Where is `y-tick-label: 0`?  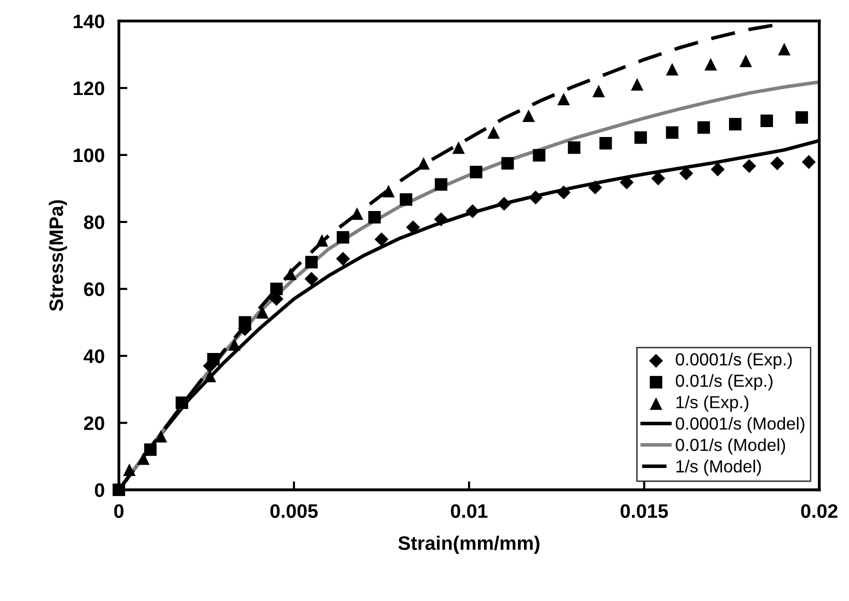 y-tick-label: 0 is located at coordinates (99, 490).